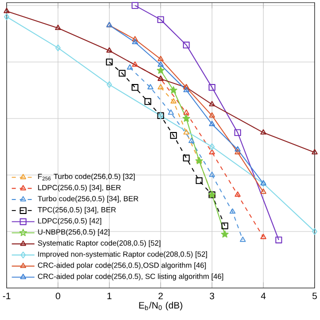  I want to click on x-tick-label: 4, so click(263, 296).